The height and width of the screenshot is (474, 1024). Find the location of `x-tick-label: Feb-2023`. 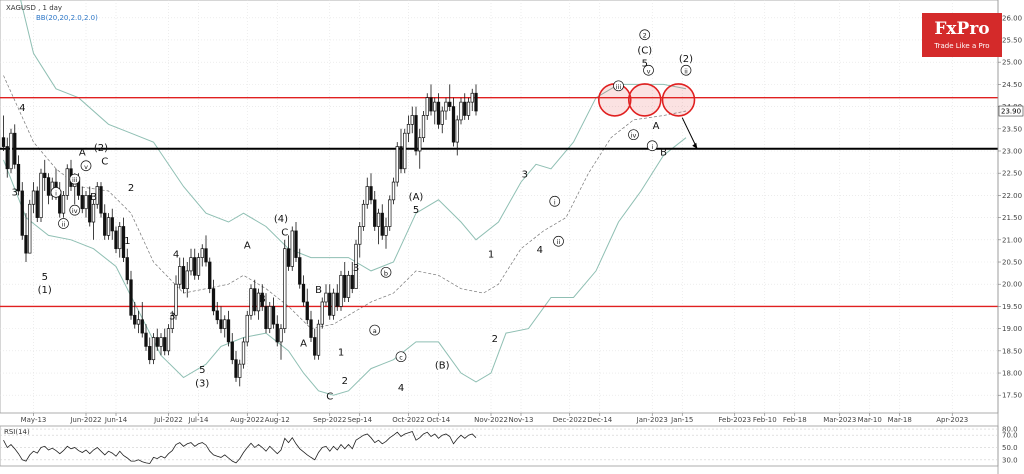

x-tick-label: Feb-2023 is located at coordinates (734, 420).